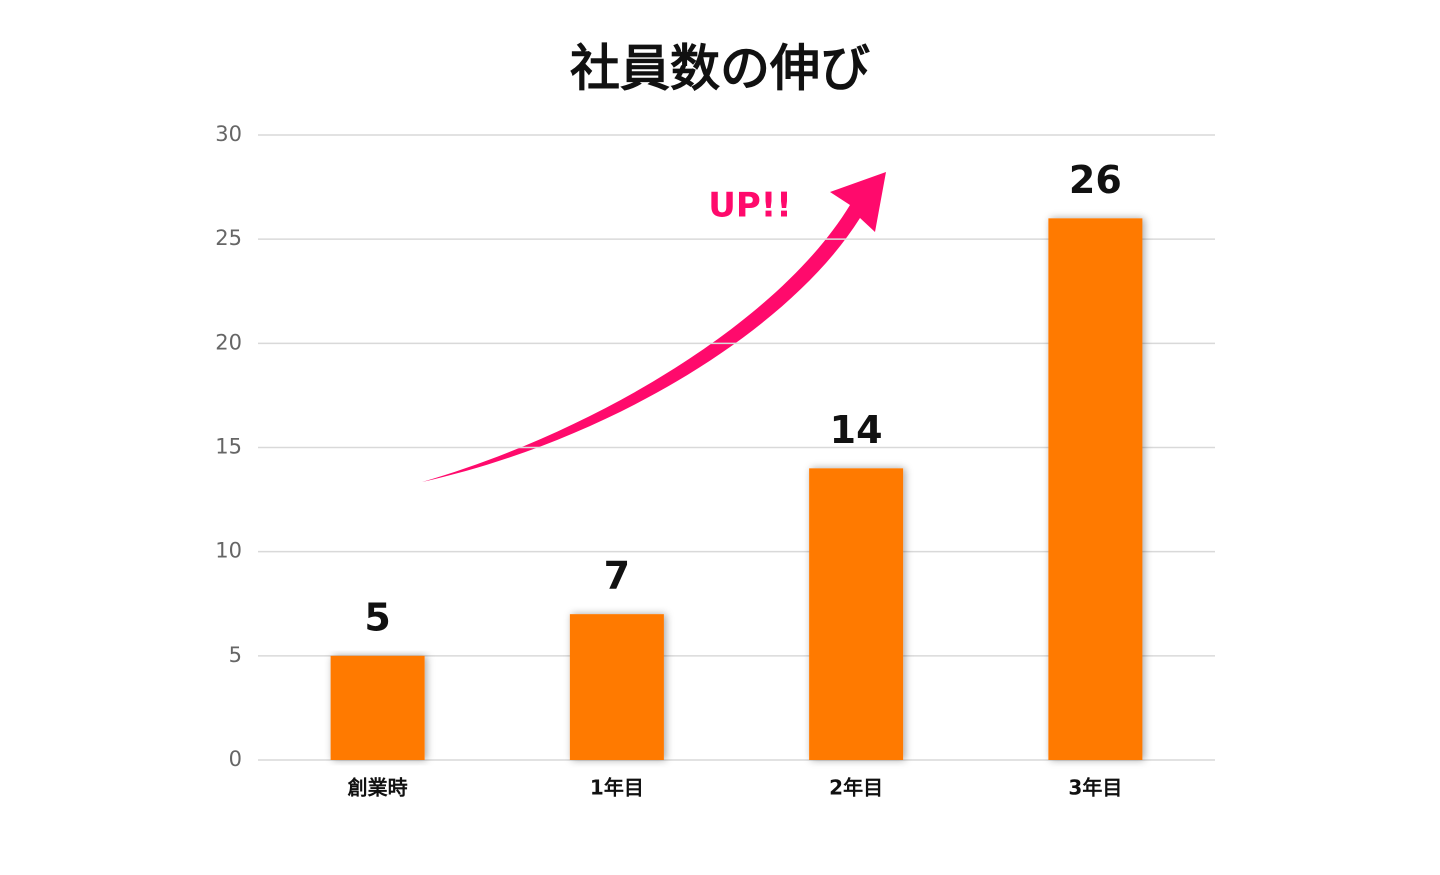 Image resolution: width=1440 pixels, height=875 pixels. I want to click on data-label: 5, so click(377, 617).